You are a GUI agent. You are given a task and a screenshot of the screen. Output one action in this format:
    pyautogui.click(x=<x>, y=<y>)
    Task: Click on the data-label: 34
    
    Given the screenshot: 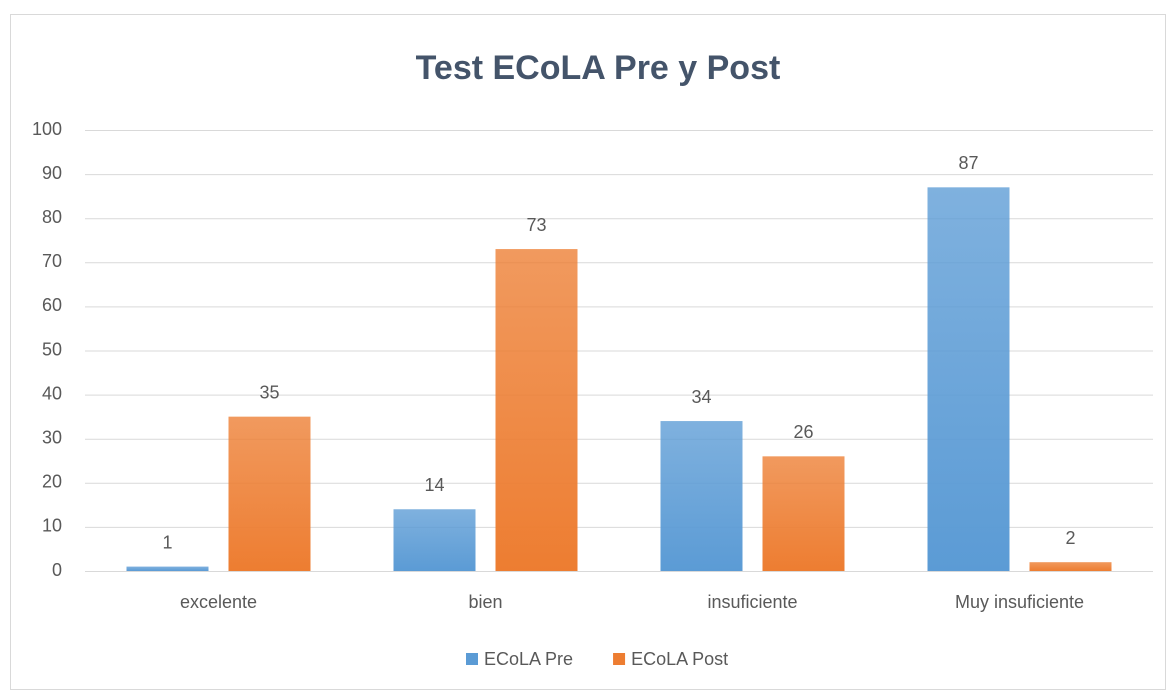 What is the action you would take?
    pyautogui.click(x=701, y=397)
    